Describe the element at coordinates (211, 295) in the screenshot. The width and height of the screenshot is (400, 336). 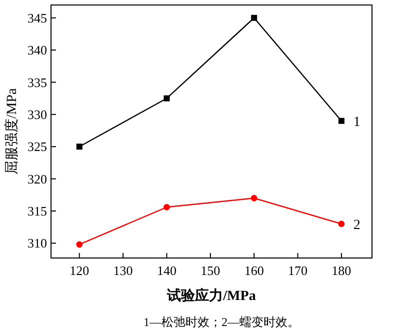
I see `x-axis-title: 试验应力/MPa` at that location.